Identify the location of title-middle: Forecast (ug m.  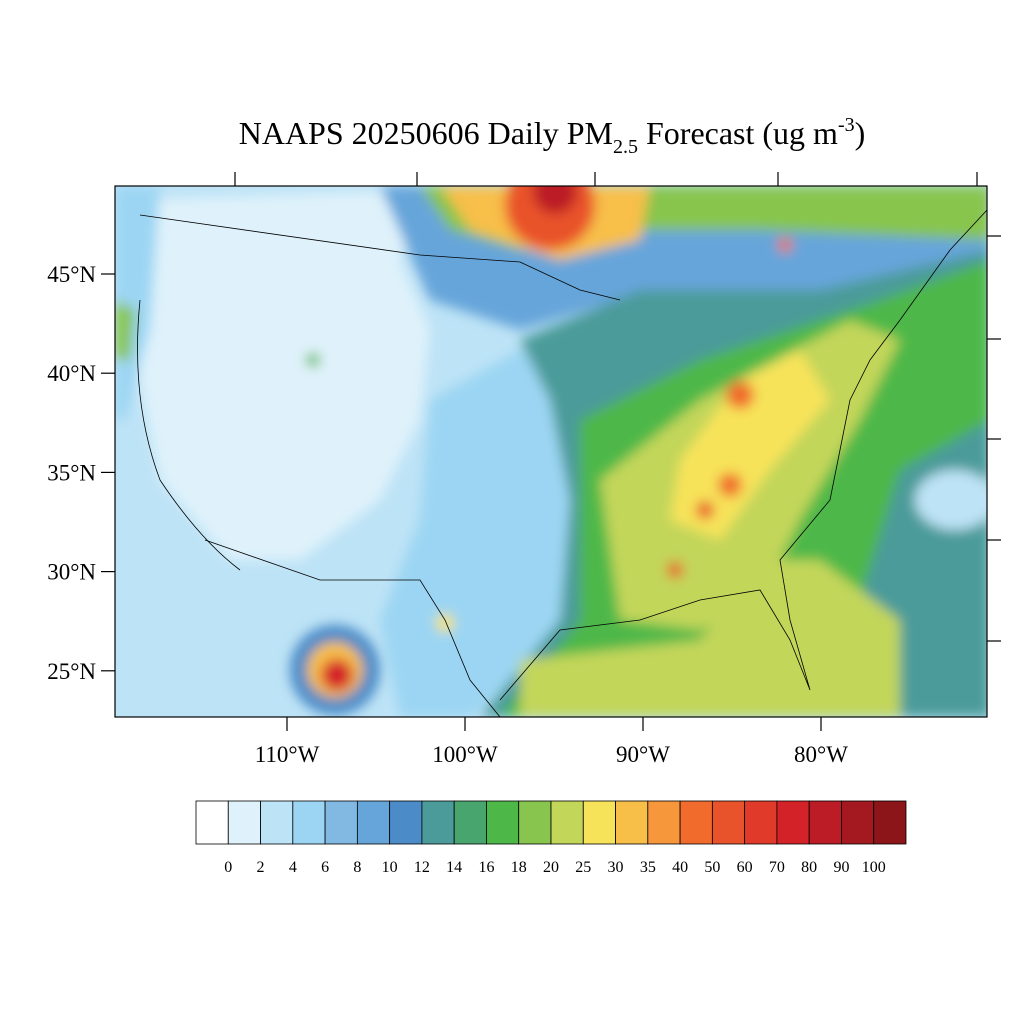
(738, 133).